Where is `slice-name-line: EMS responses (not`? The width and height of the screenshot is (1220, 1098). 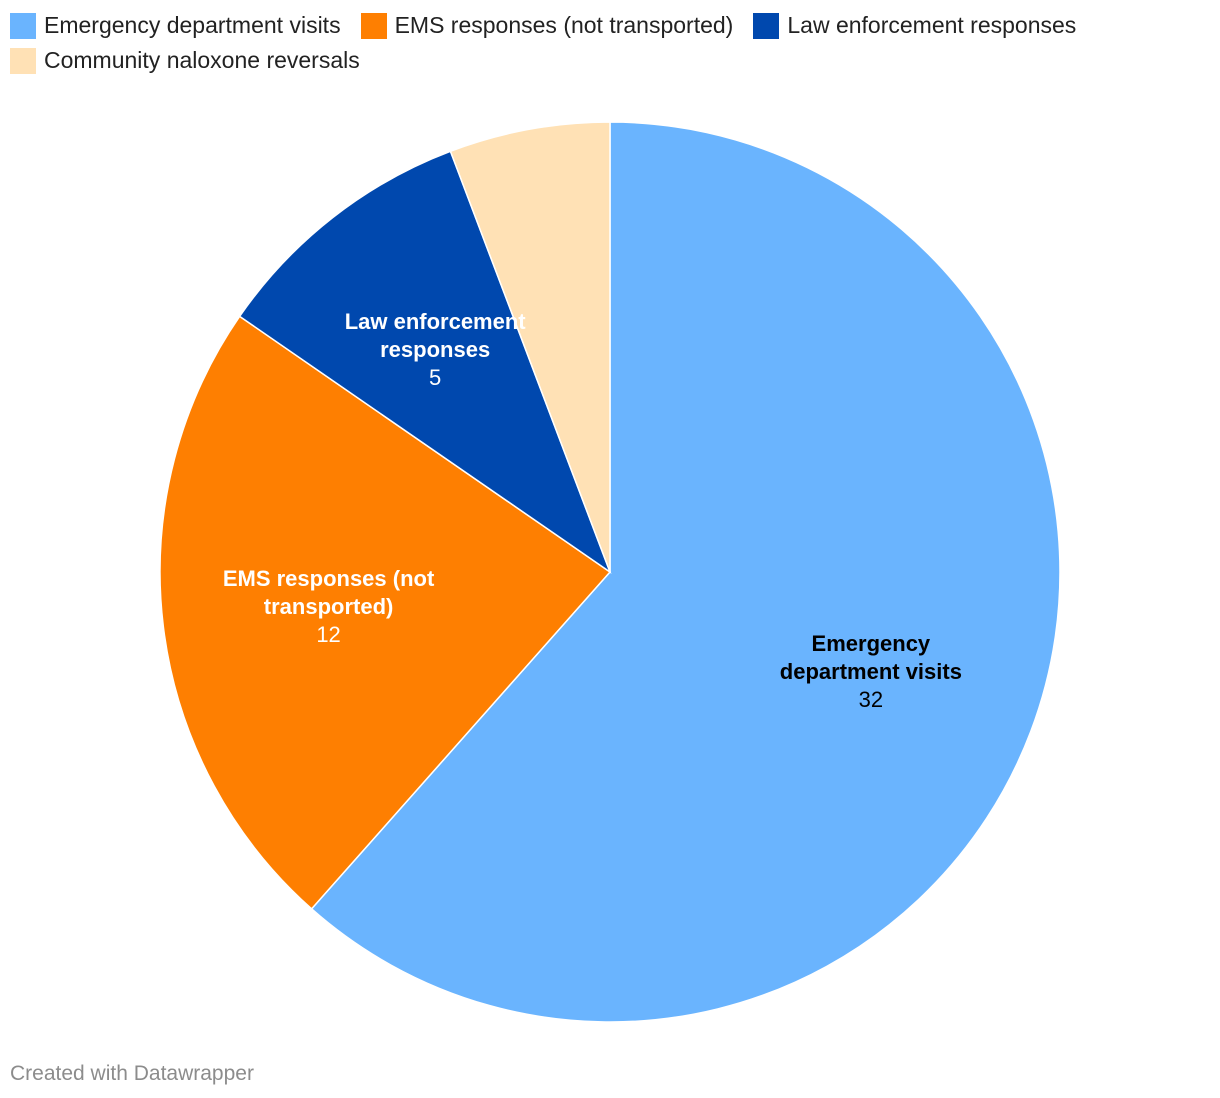 slice-name-line: EMS responses (not is located at coordinates (329, 578).